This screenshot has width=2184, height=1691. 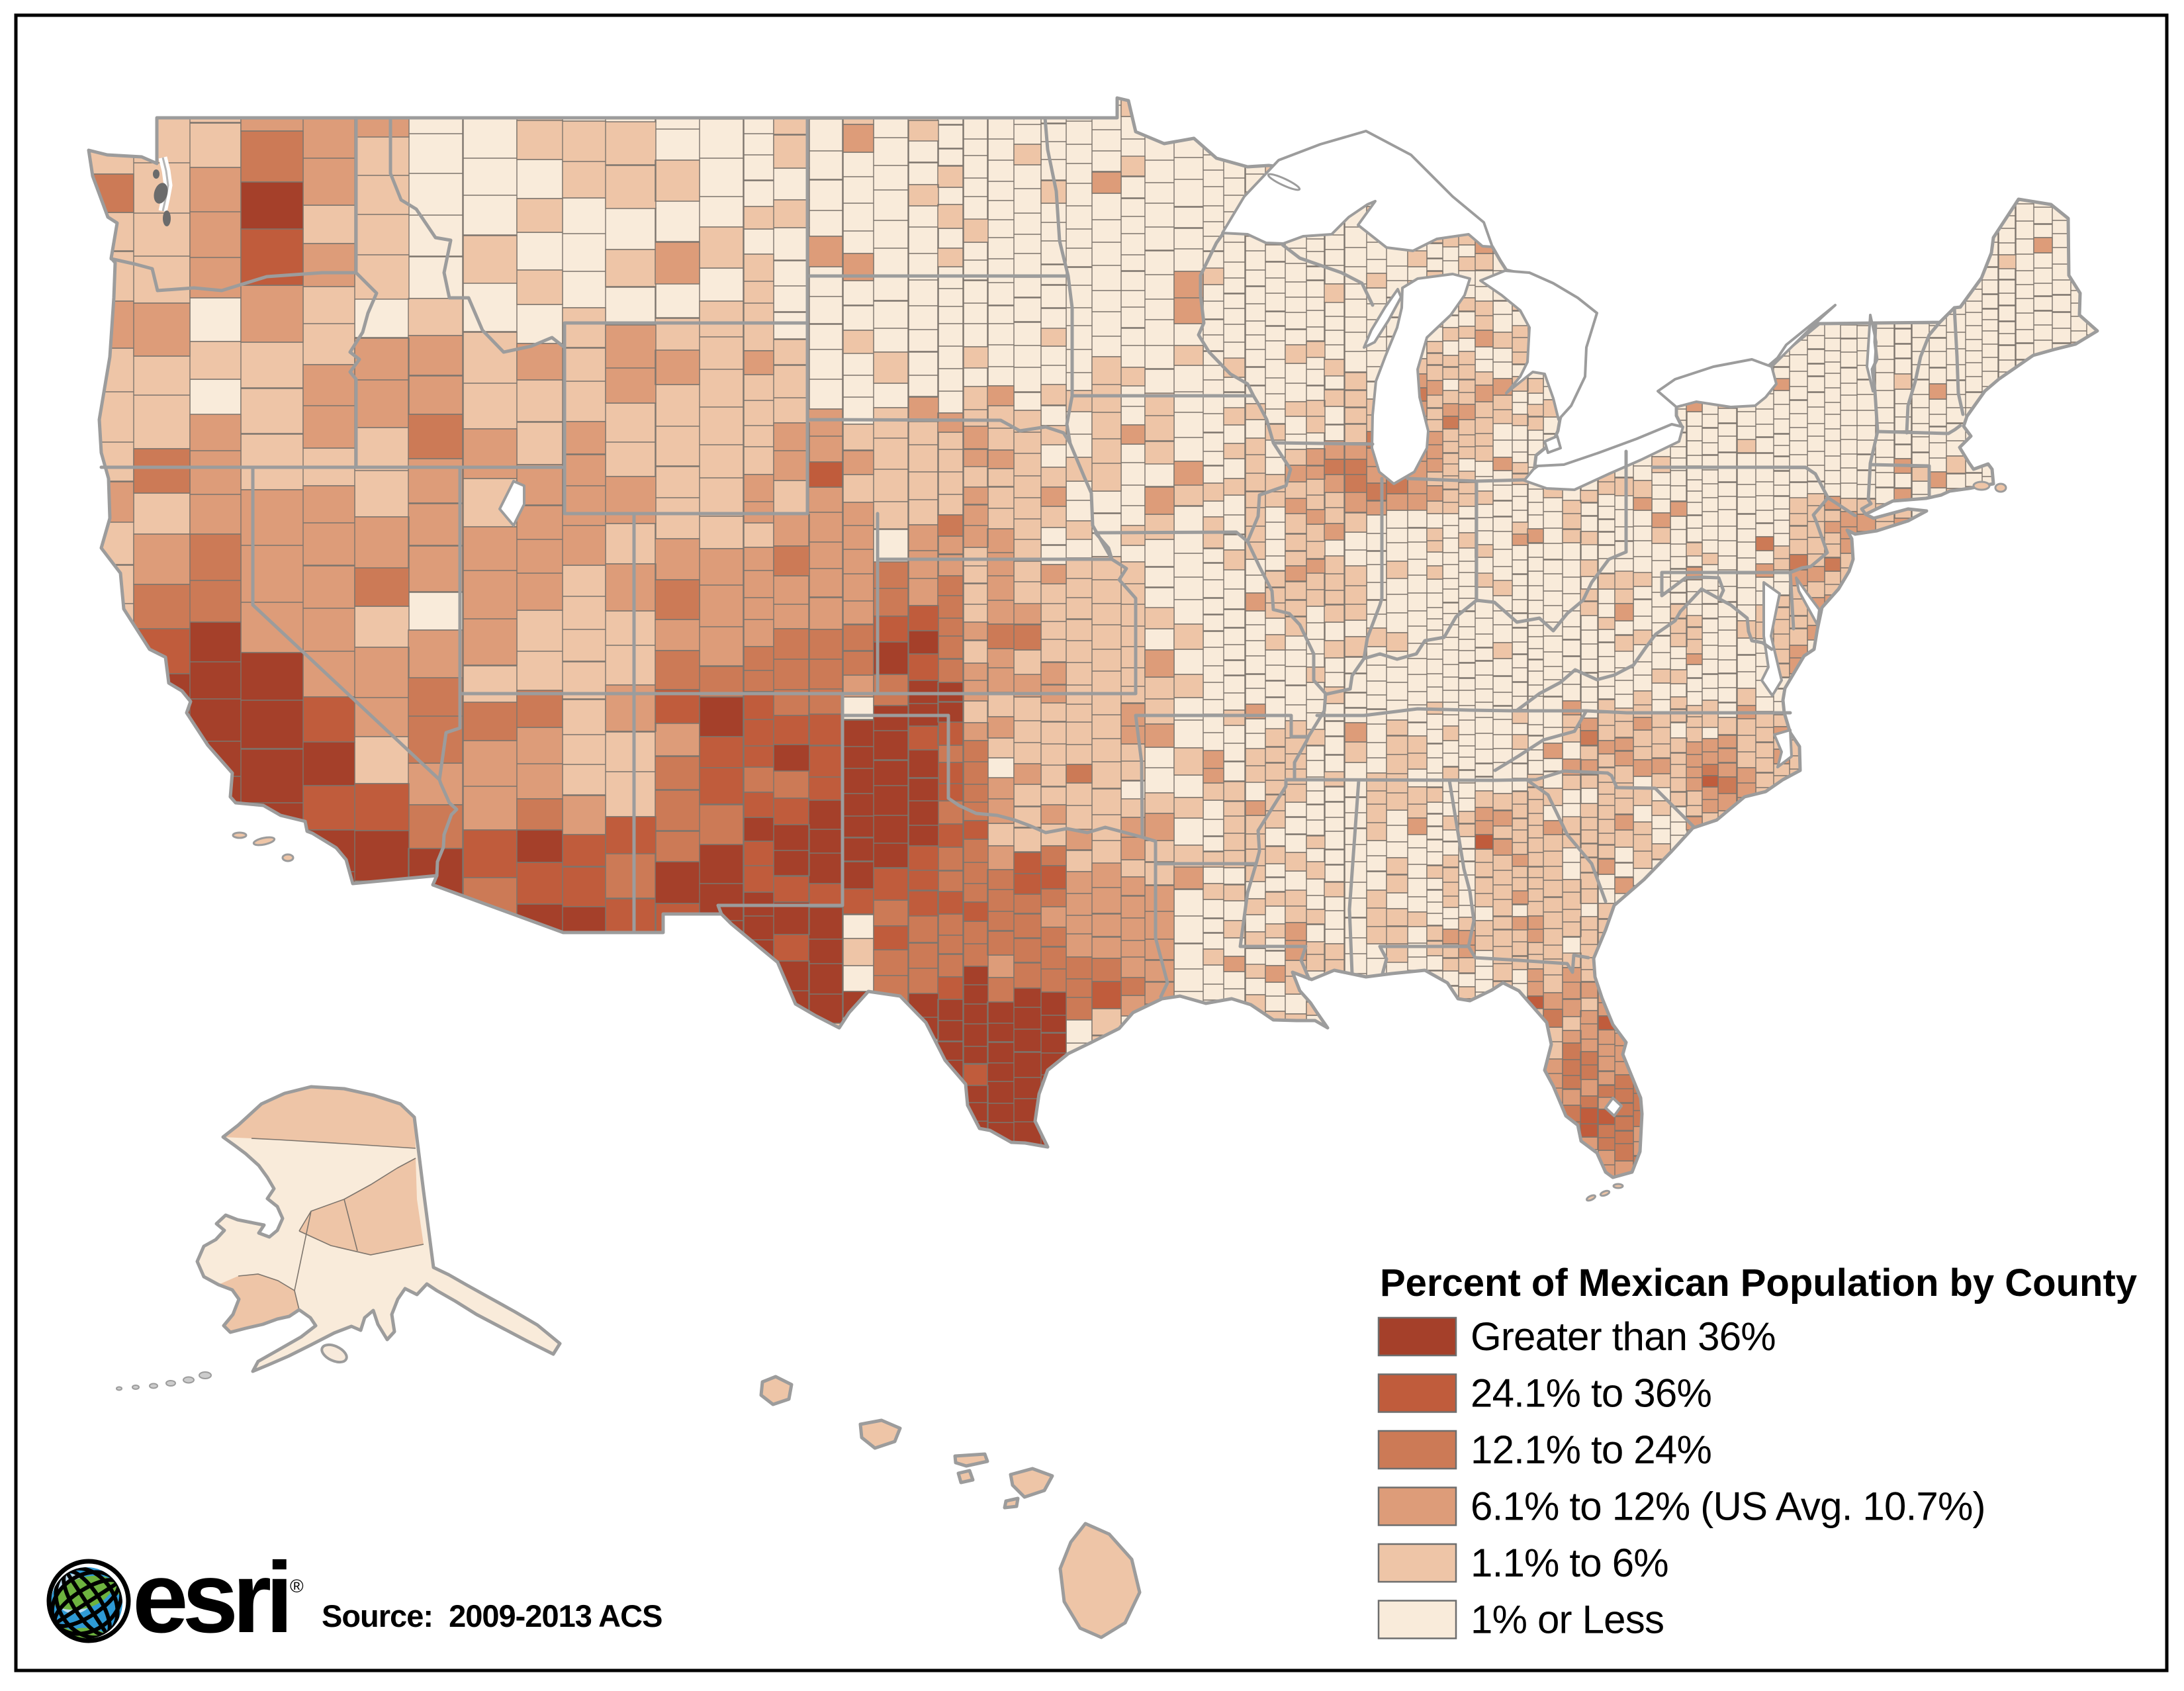 I want to click on svg-text: Greater than 36%, so click(x=1624, y=1336).